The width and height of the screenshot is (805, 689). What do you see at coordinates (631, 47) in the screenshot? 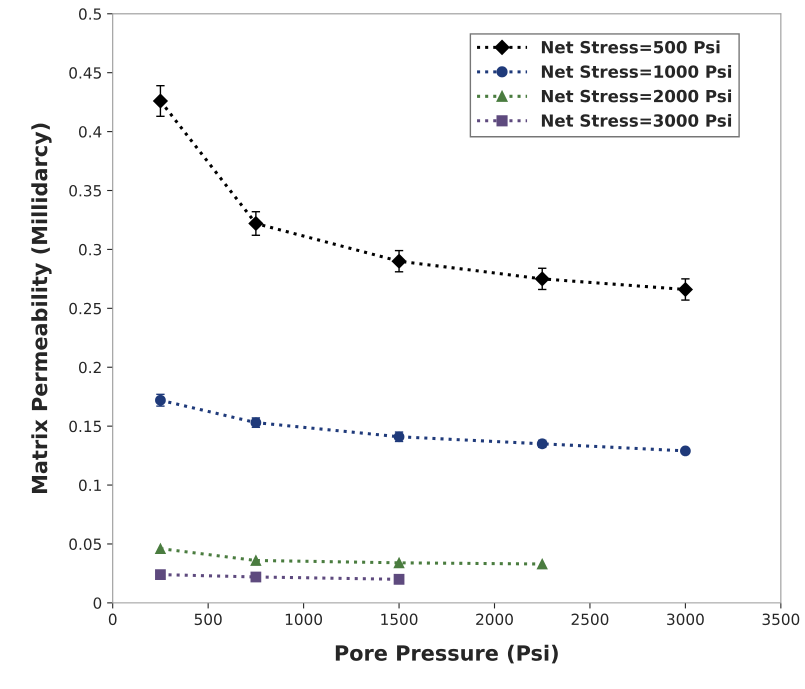
I see `legend-label: Net Stress=500 Psi` at bounding box center [631, 47].